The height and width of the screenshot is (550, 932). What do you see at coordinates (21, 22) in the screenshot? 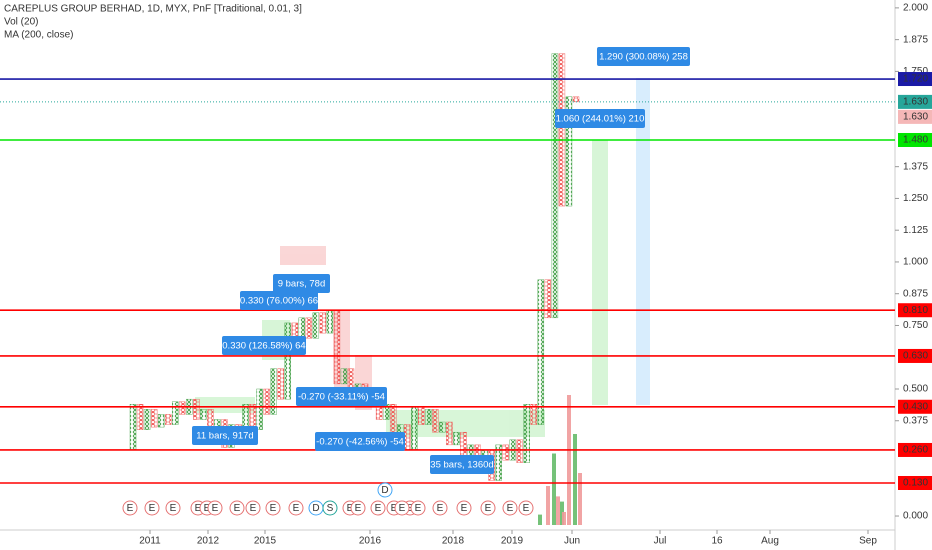
I see `legend-indicator: Vol (20)` at bounding box center [21, 22].